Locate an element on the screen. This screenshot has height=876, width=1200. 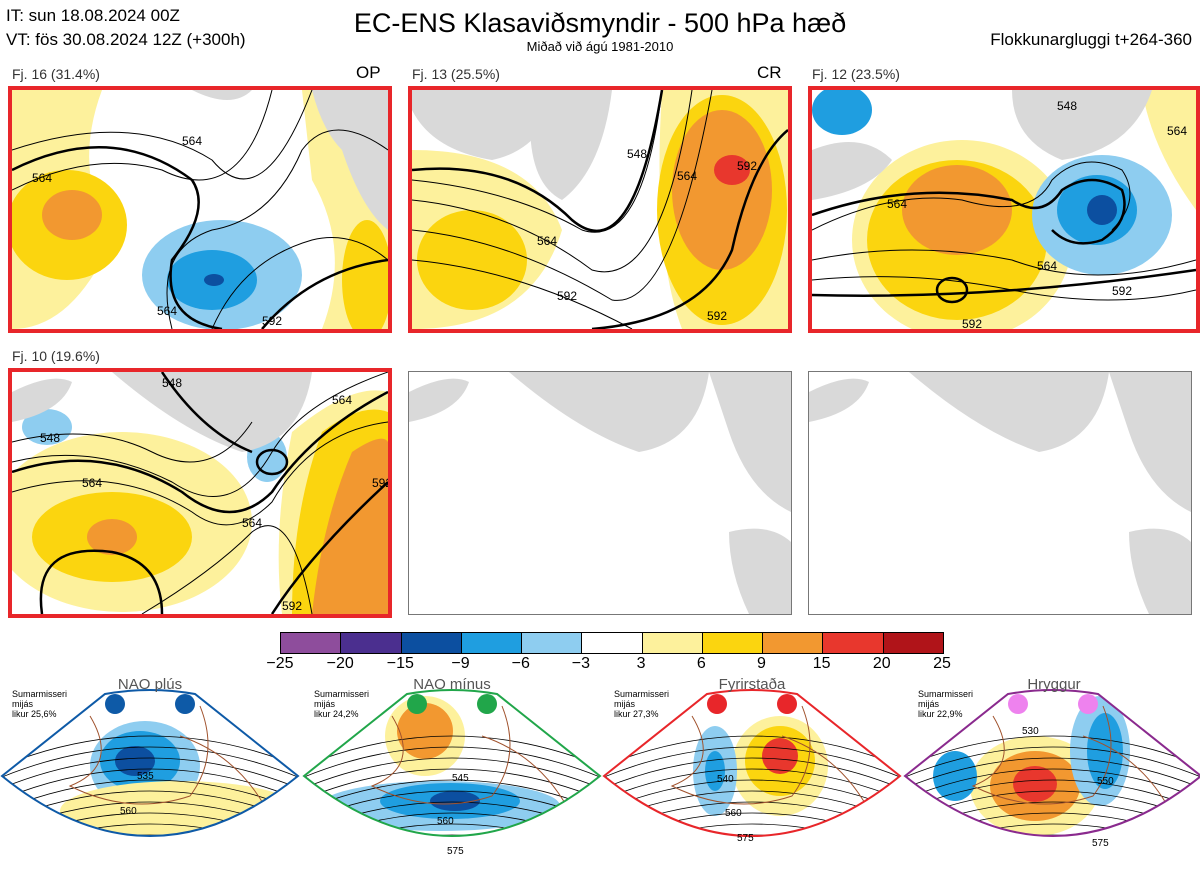
regime-thumbnail: 530 550 575 is located at coordinates (1051, 769).